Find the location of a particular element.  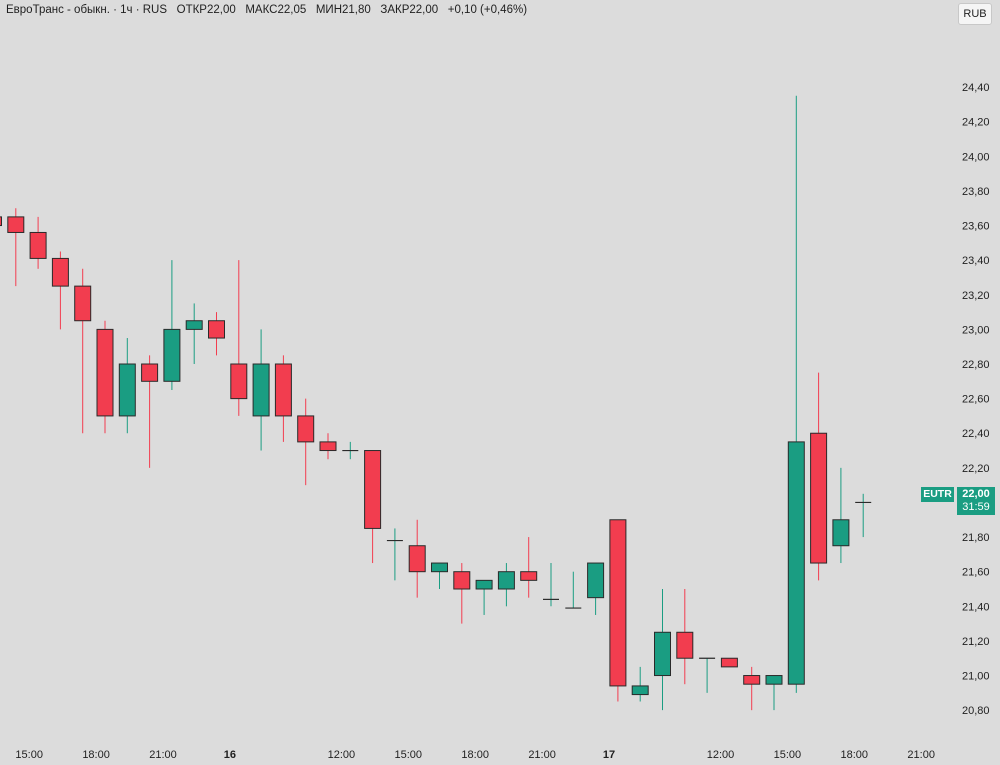

open-label: ОТКР is located at coordinates (191, 10).